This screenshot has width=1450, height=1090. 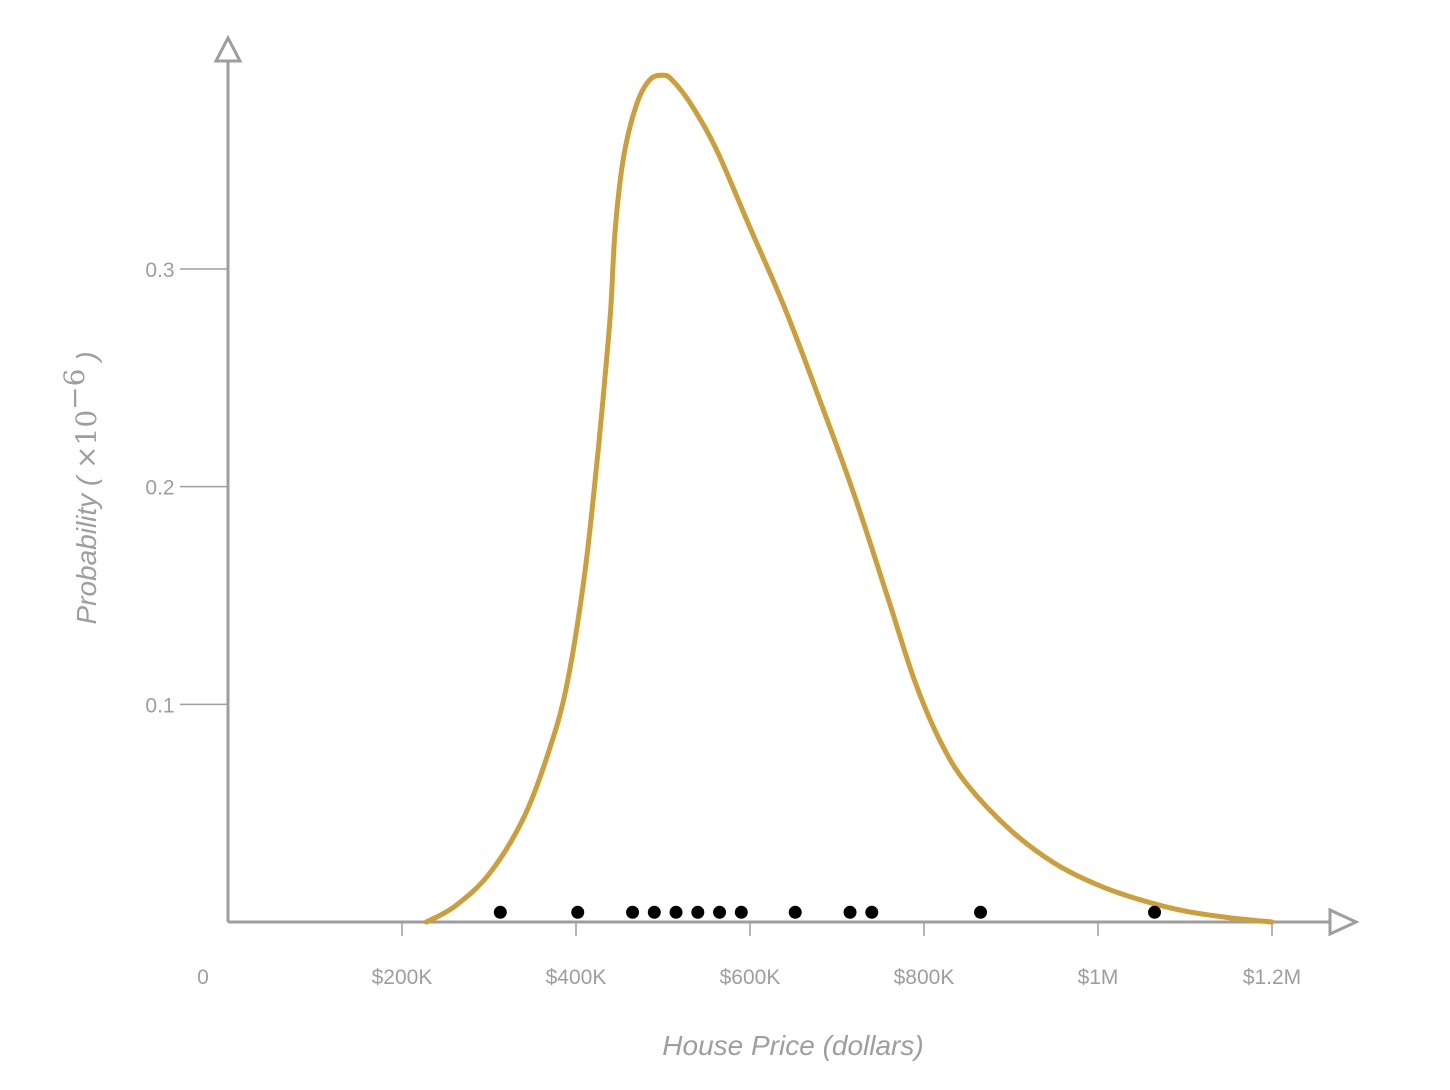 What do you see at coordinates (86, 439) in the screenshot?
I see `y-axis-title-multiplier: ×10` at bounding box center [86, 439].